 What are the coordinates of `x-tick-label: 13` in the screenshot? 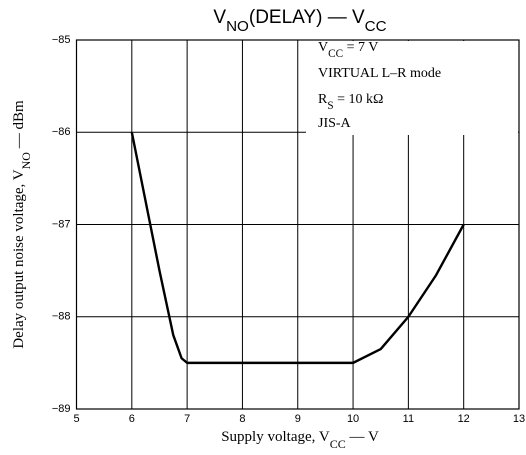 It's located at (519, 419).